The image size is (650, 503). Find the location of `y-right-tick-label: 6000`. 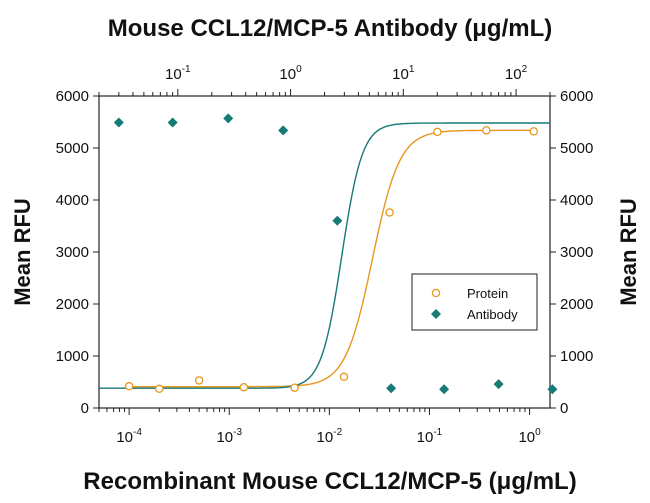

y-right-tick-label: 6000 is located at coordinates (576, 96).